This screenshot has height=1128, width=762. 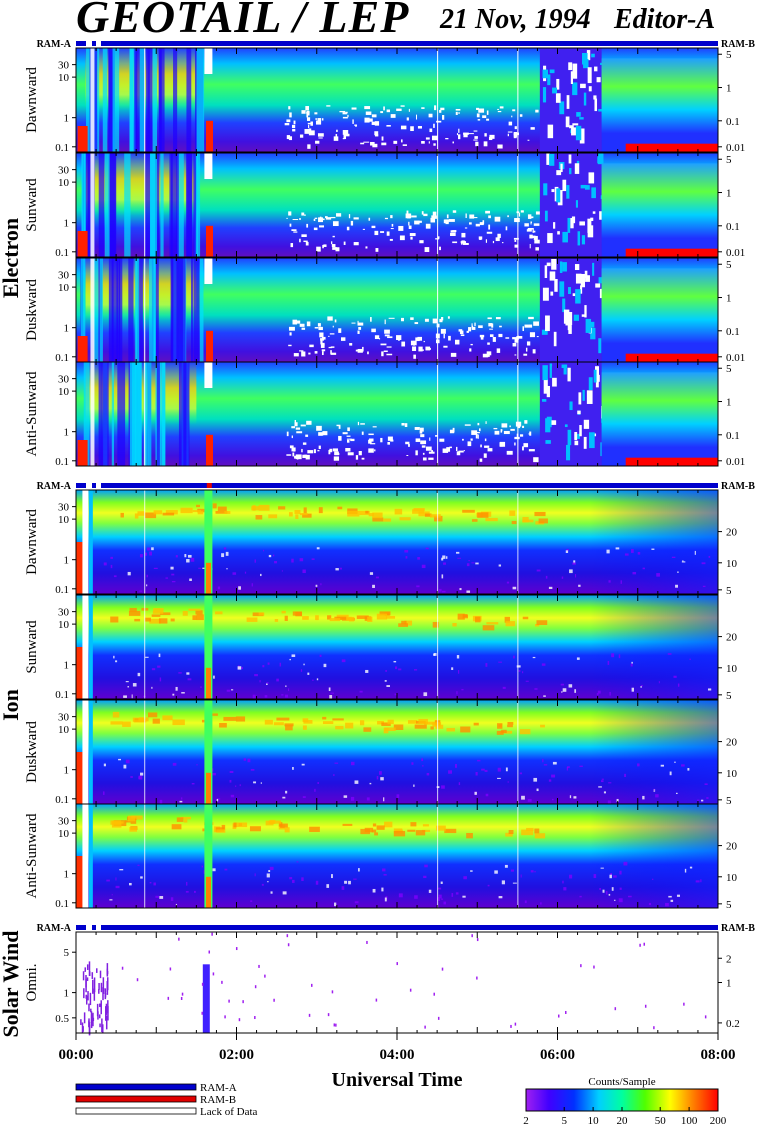 What do you see at coordinates (64, 822) in the screenshot?
I see `y-tick-label: 30` at bounding box center [64, 822].